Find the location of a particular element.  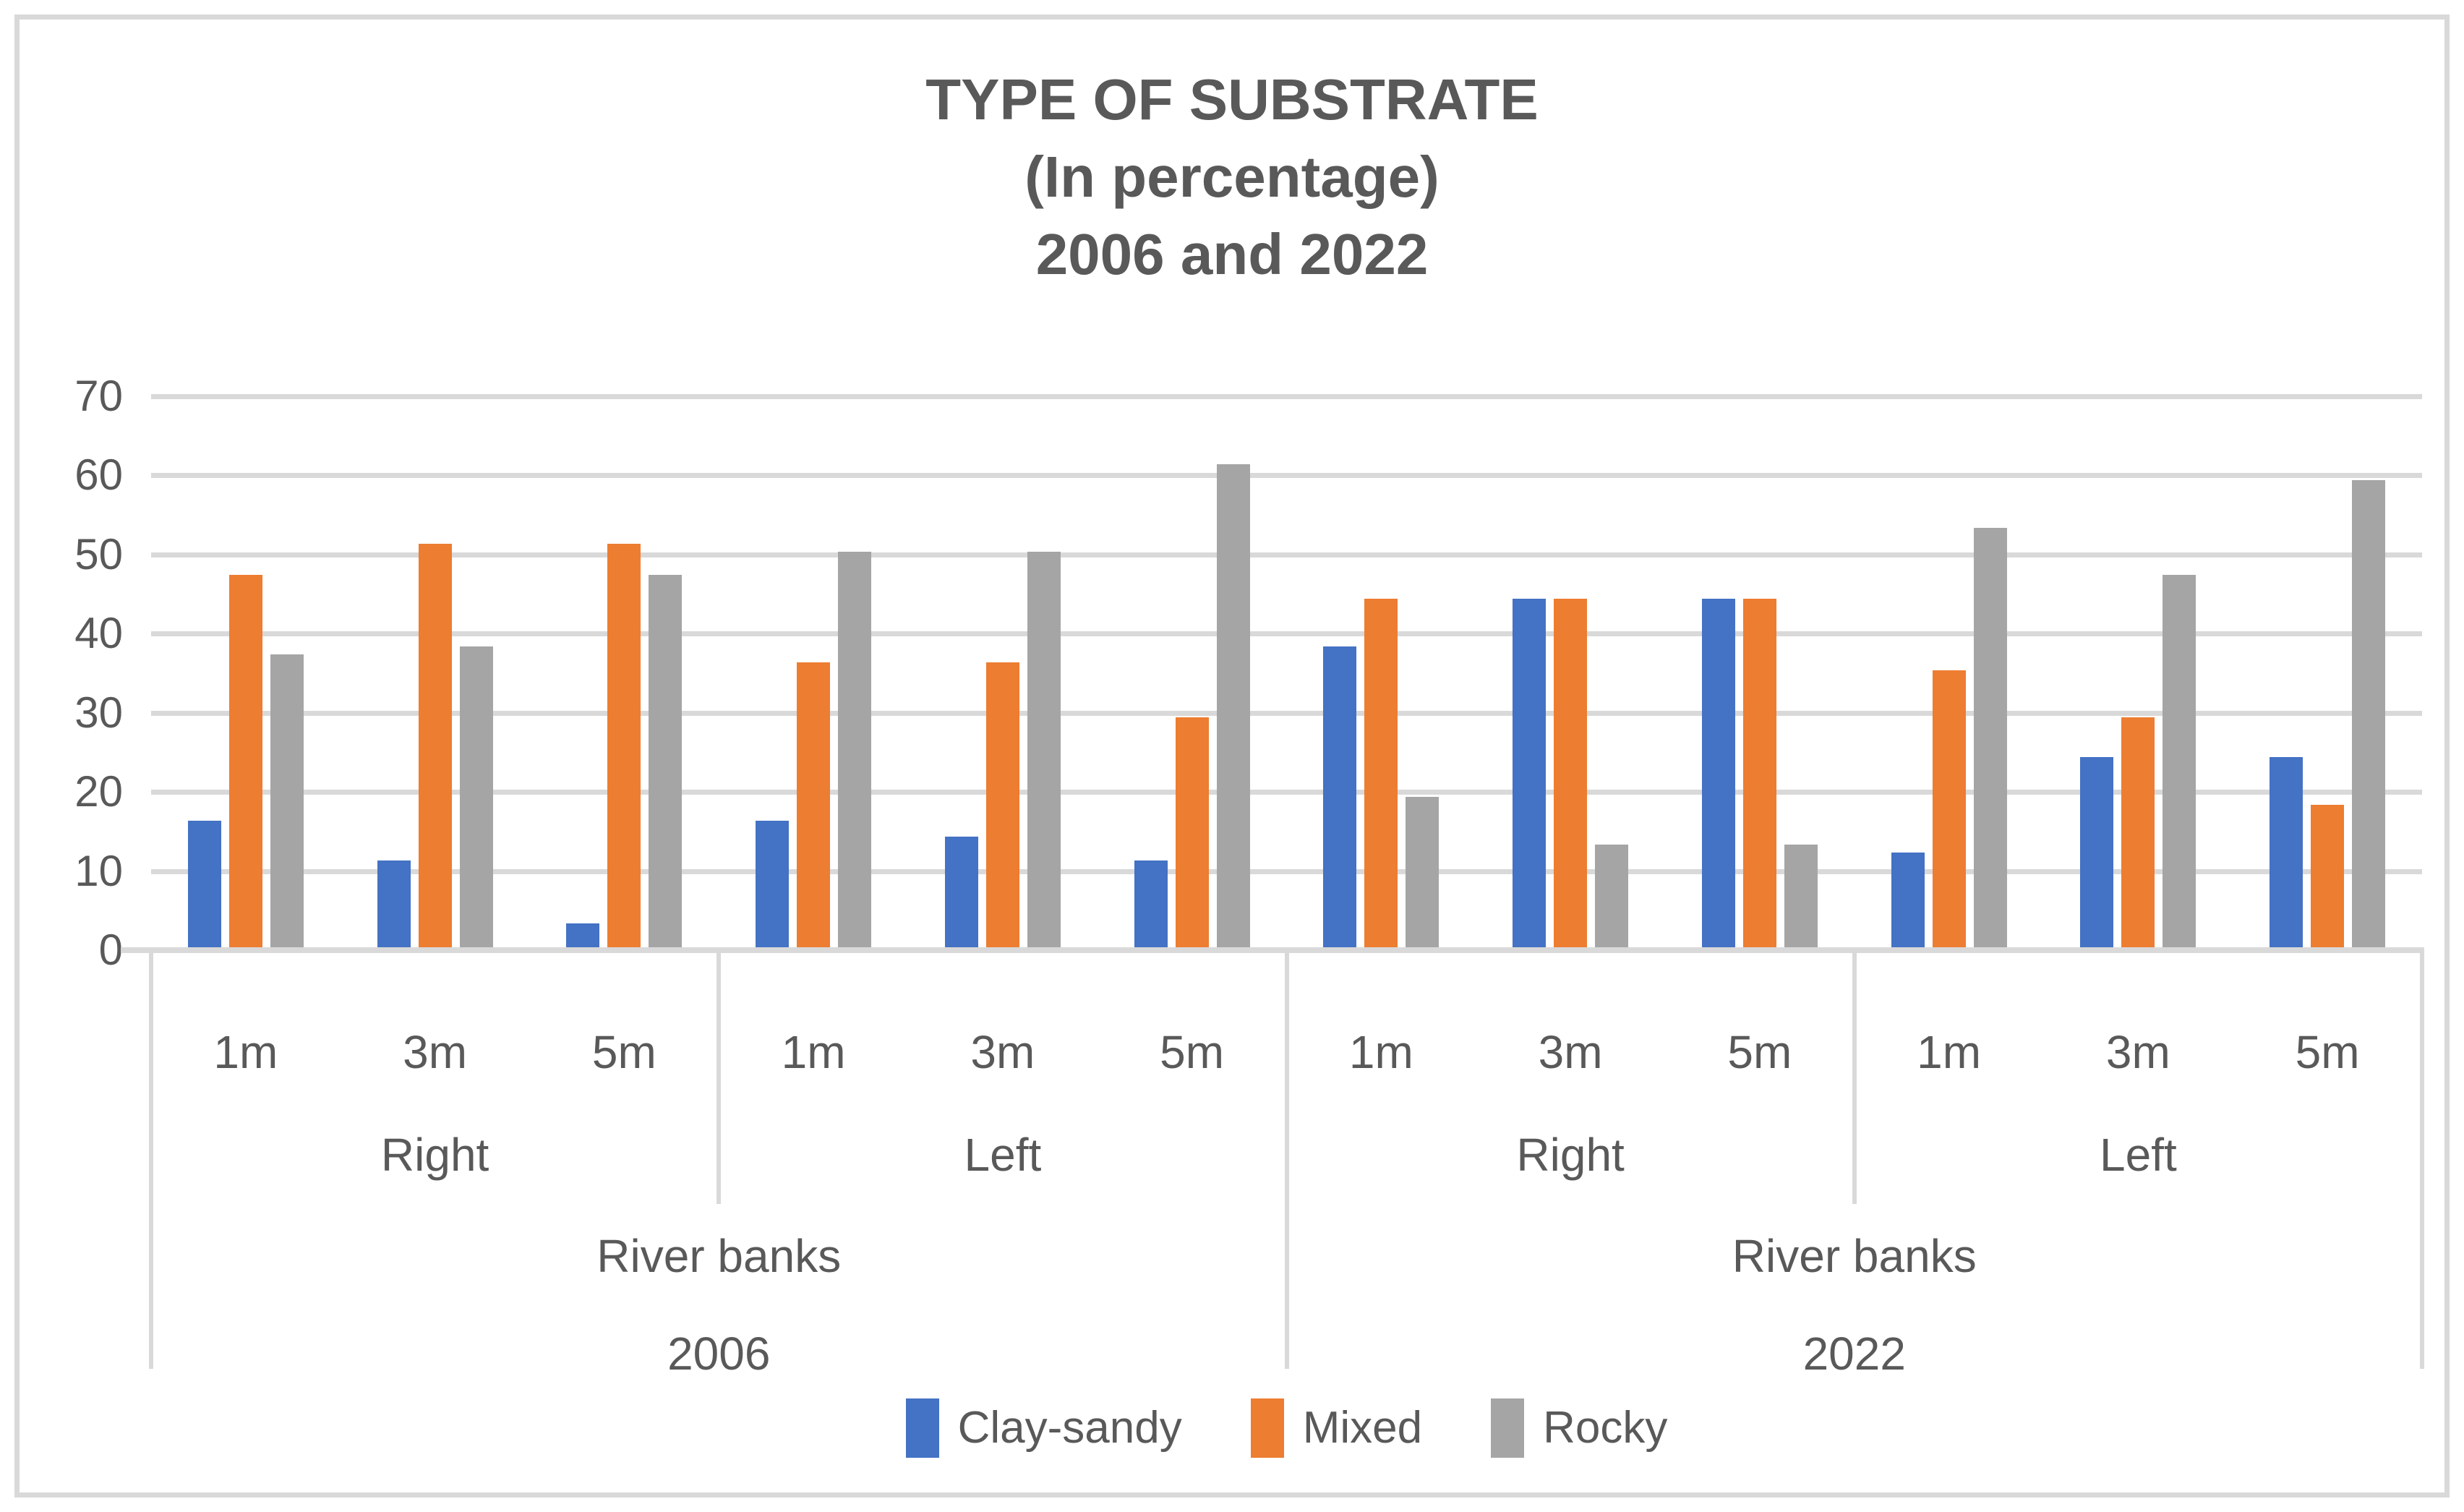

bar-mixed-group8 is located at coordinates (1571, 773).